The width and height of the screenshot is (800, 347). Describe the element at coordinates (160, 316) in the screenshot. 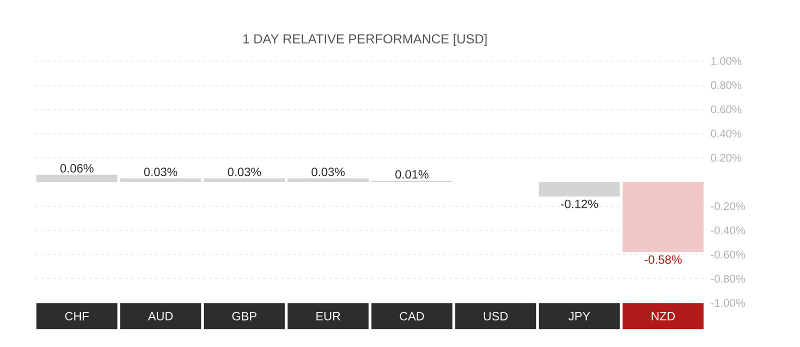

I see `x-tick-label: AUD` at that location.